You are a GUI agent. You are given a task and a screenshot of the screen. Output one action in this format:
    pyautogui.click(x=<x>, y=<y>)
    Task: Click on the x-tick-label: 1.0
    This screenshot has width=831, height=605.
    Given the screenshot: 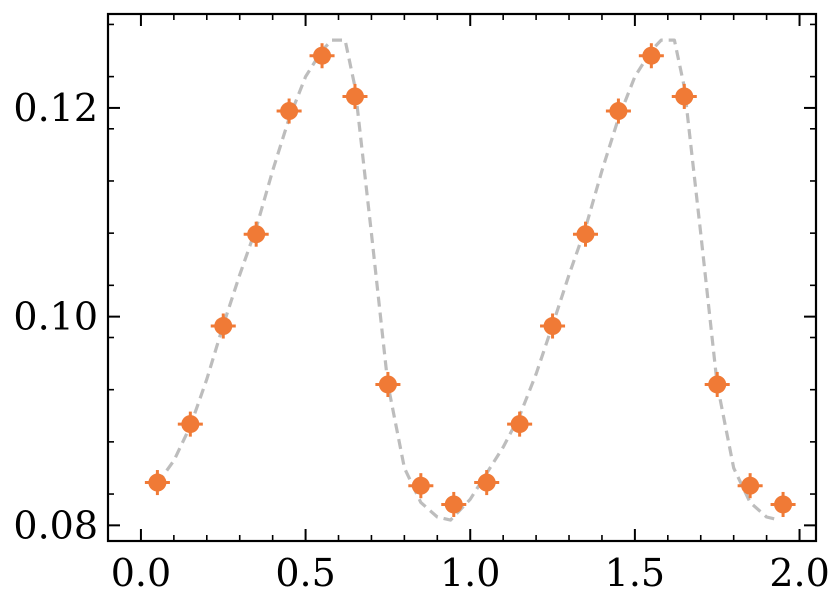 What is the action you would take?
    pyautogui.click(x=470, y=573)
    